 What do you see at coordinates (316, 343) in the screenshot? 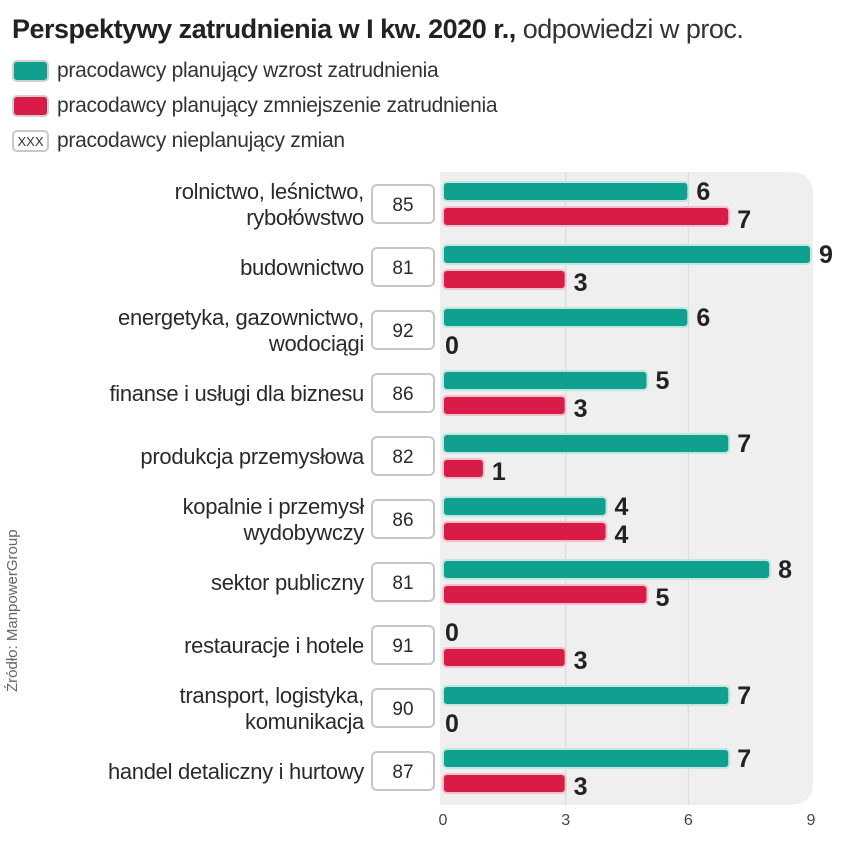
I see `category-label: wodociągi` at bounding box center [316, 343].